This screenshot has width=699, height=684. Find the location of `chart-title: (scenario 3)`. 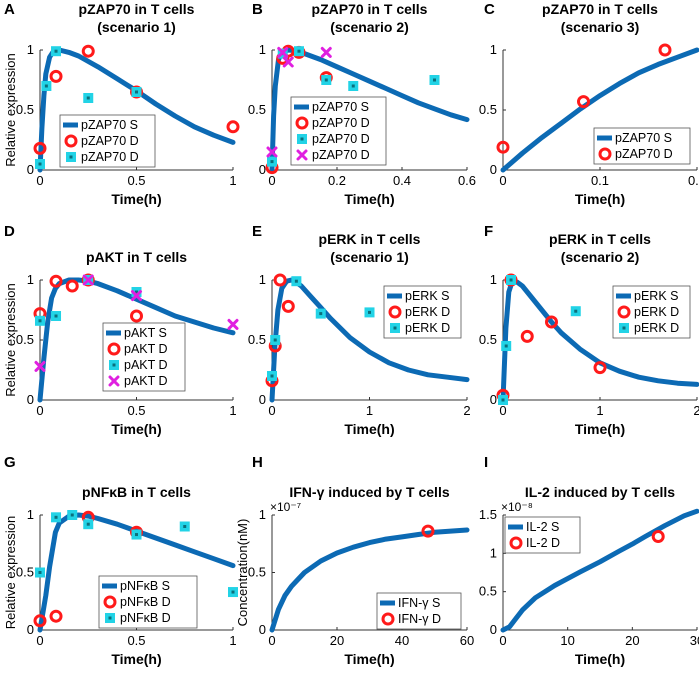

chart-title: (scenario 3) is located at coordinates (600, 27).